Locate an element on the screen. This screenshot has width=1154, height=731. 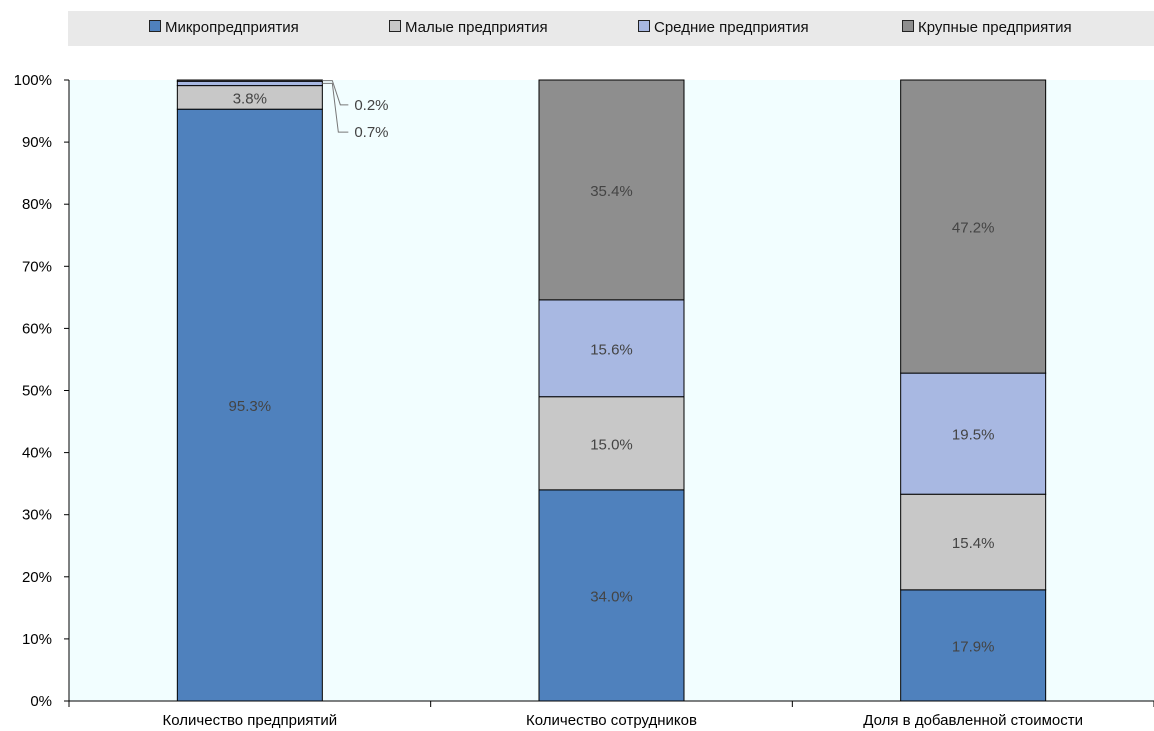
y-tick-label: 30% is located at coordinates (37, 515).